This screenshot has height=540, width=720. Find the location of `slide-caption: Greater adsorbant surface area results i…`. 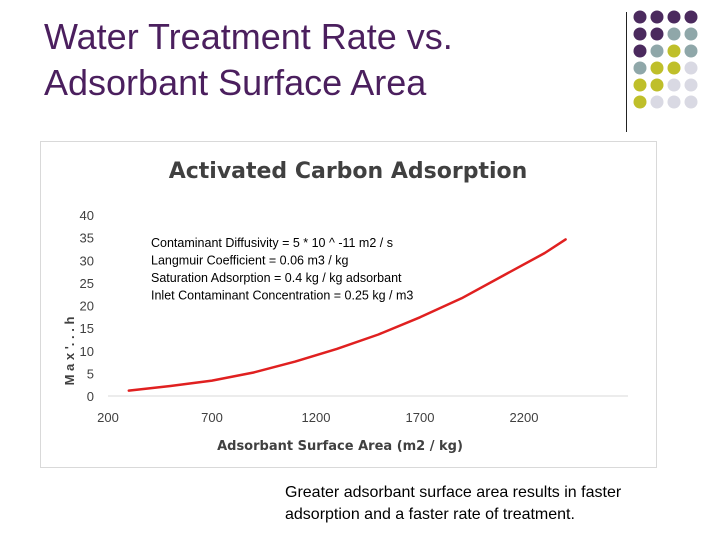

slide-caption: Greater adsorbant surface area results i… is located at coordinates (495, 504).